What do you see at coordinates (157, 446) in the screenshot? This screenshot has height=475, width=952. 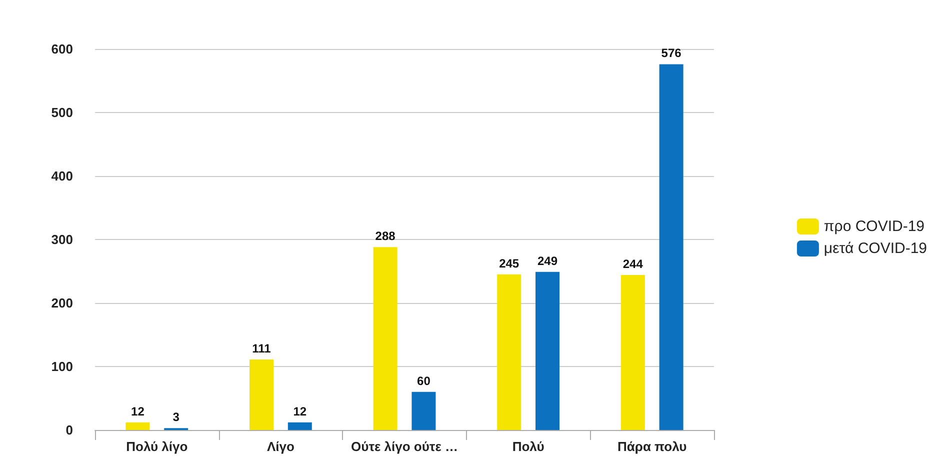 I see `x-tick-label: Πολύ λίγο` at bounding box center [157, 446].